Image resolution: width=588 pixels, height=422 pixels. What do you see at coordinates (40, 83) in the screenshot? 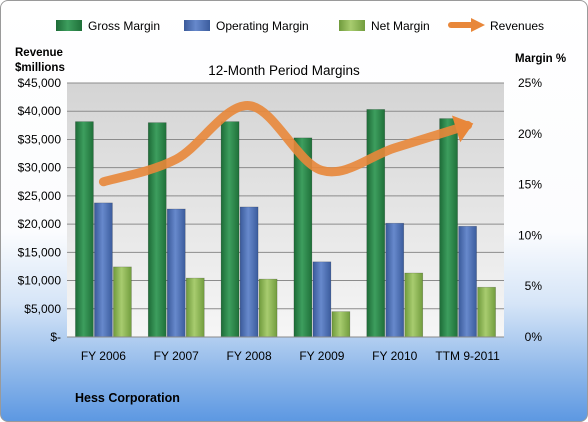
I see `left-tick-label: $45,000` at bounding box center [40, 83].